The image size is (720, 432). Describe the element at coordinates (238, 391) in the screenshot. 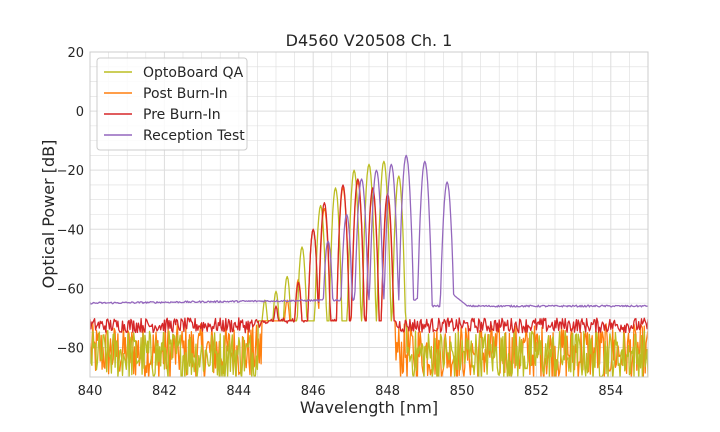

I see `x-tick-label: 844` at that location.